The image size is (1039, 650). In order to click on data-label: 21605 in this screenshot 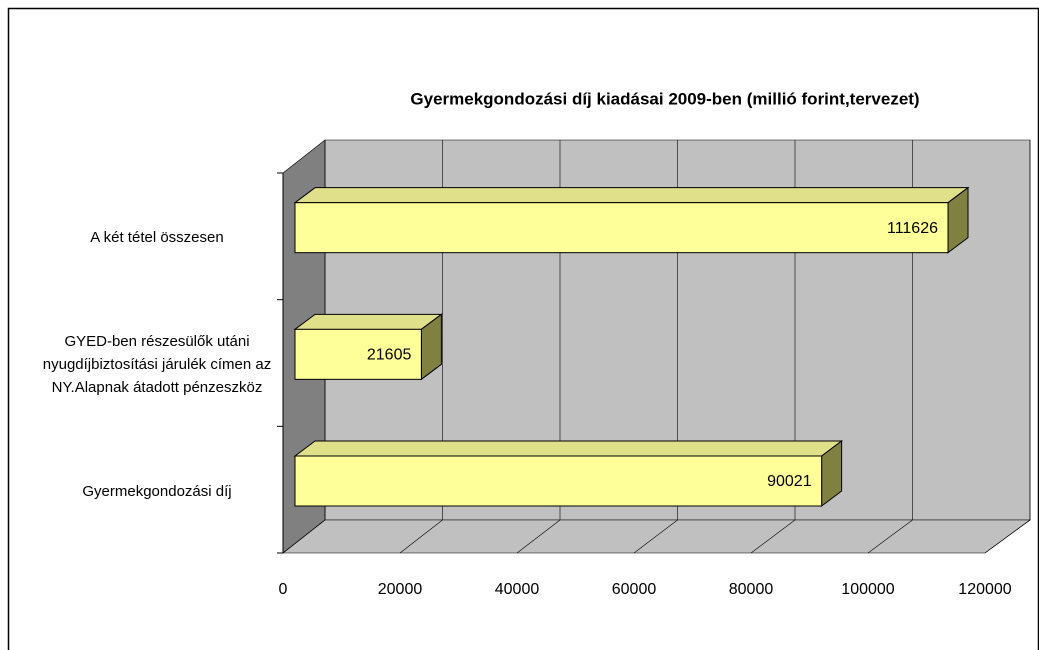, I will do `click(389, 355)`.